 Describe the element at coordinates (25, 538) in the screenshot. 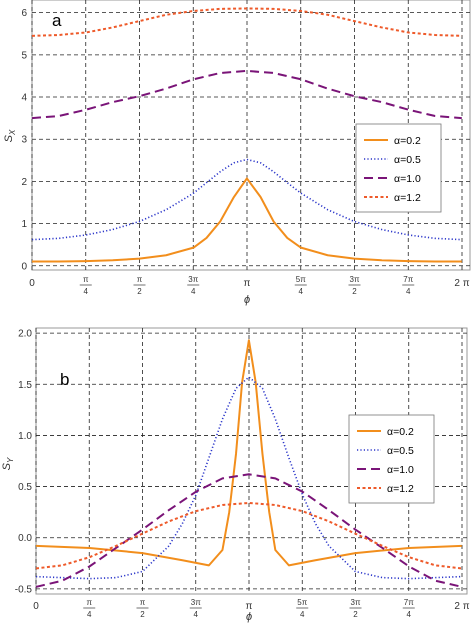

I see `y-tick-label: 0.0` at that location.